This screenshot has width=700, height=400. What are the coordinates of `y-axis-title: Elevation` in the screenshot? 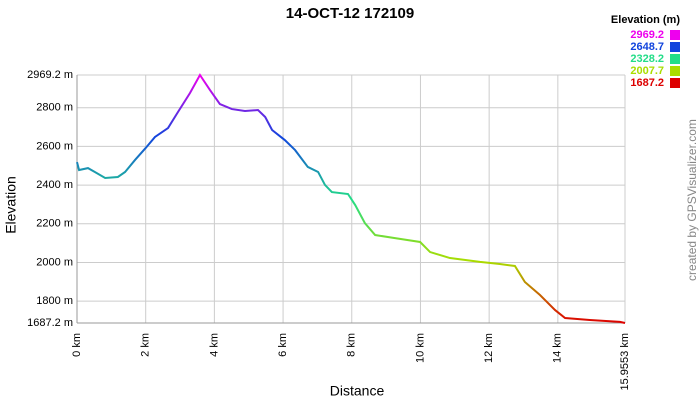 It's located at (11, 205).